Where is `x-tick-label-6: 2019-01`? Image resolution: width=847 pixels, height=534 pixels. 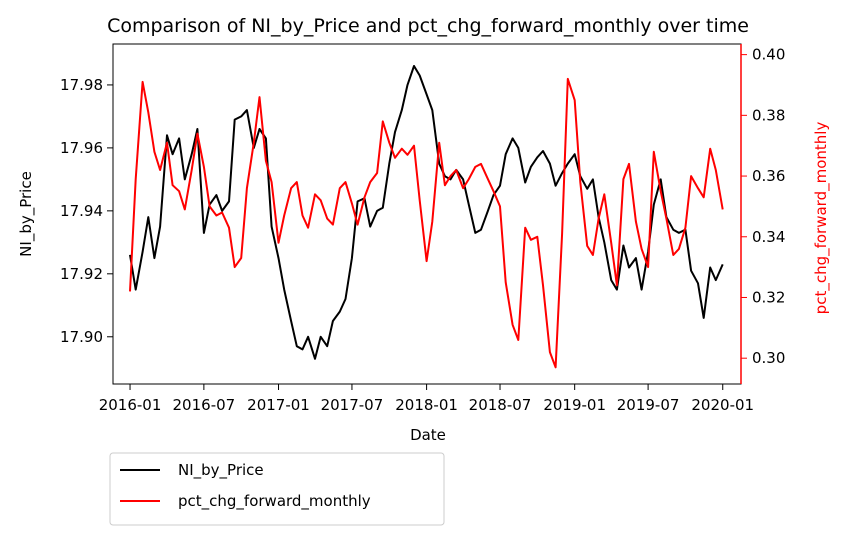 x-tick-label-6: 2019-01 is located at coordinates (574, 405).